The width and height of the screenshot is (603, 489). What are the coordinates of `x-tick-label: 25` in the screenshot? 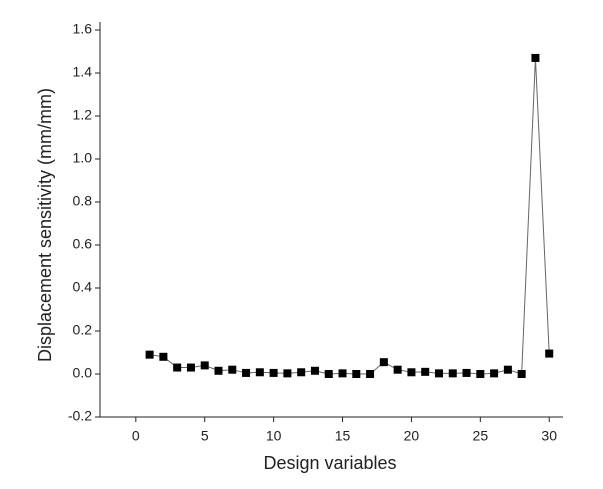 It's located at (481, 436).